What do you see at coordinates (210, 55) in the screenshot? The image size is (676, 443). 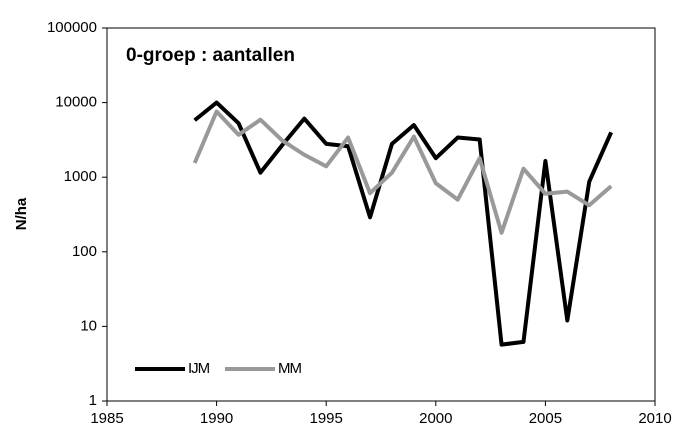 I see `chart-title: 0-groep : aantallen` at bounding box center [210, 55].